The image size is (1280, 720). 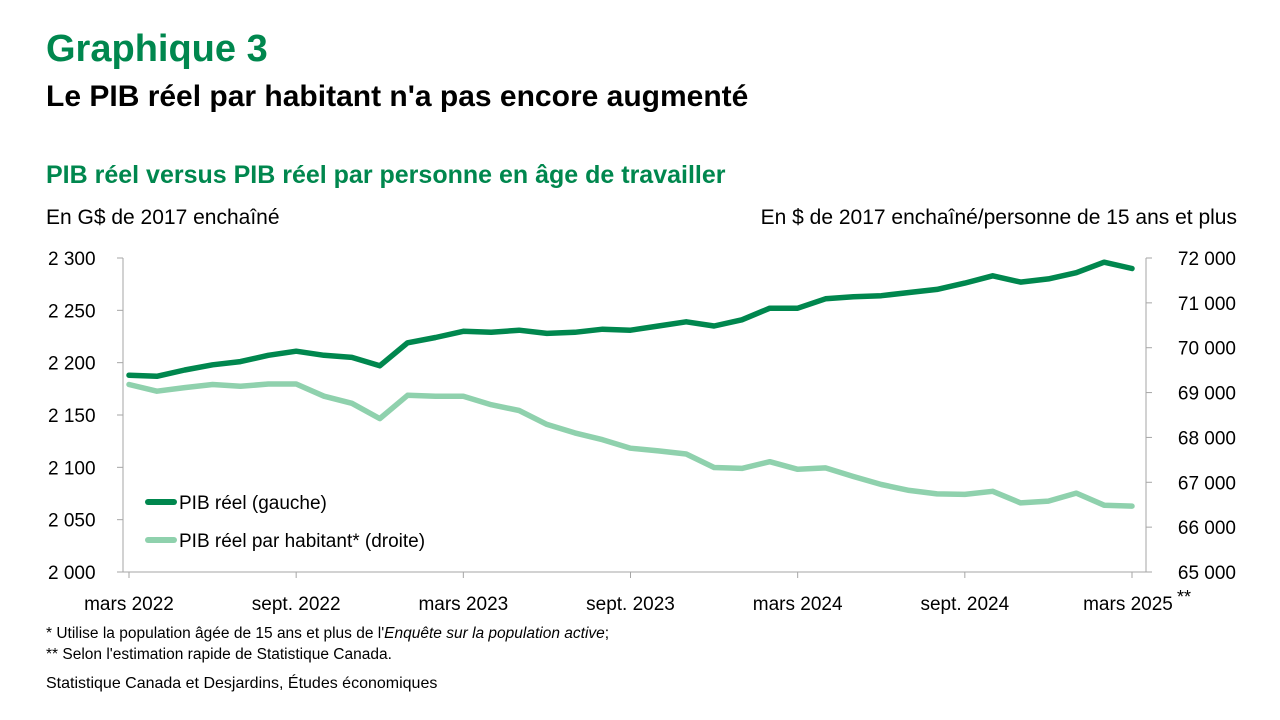 I want to click on left-axis-tick-label: 2 100, so click(x=72, y=468).